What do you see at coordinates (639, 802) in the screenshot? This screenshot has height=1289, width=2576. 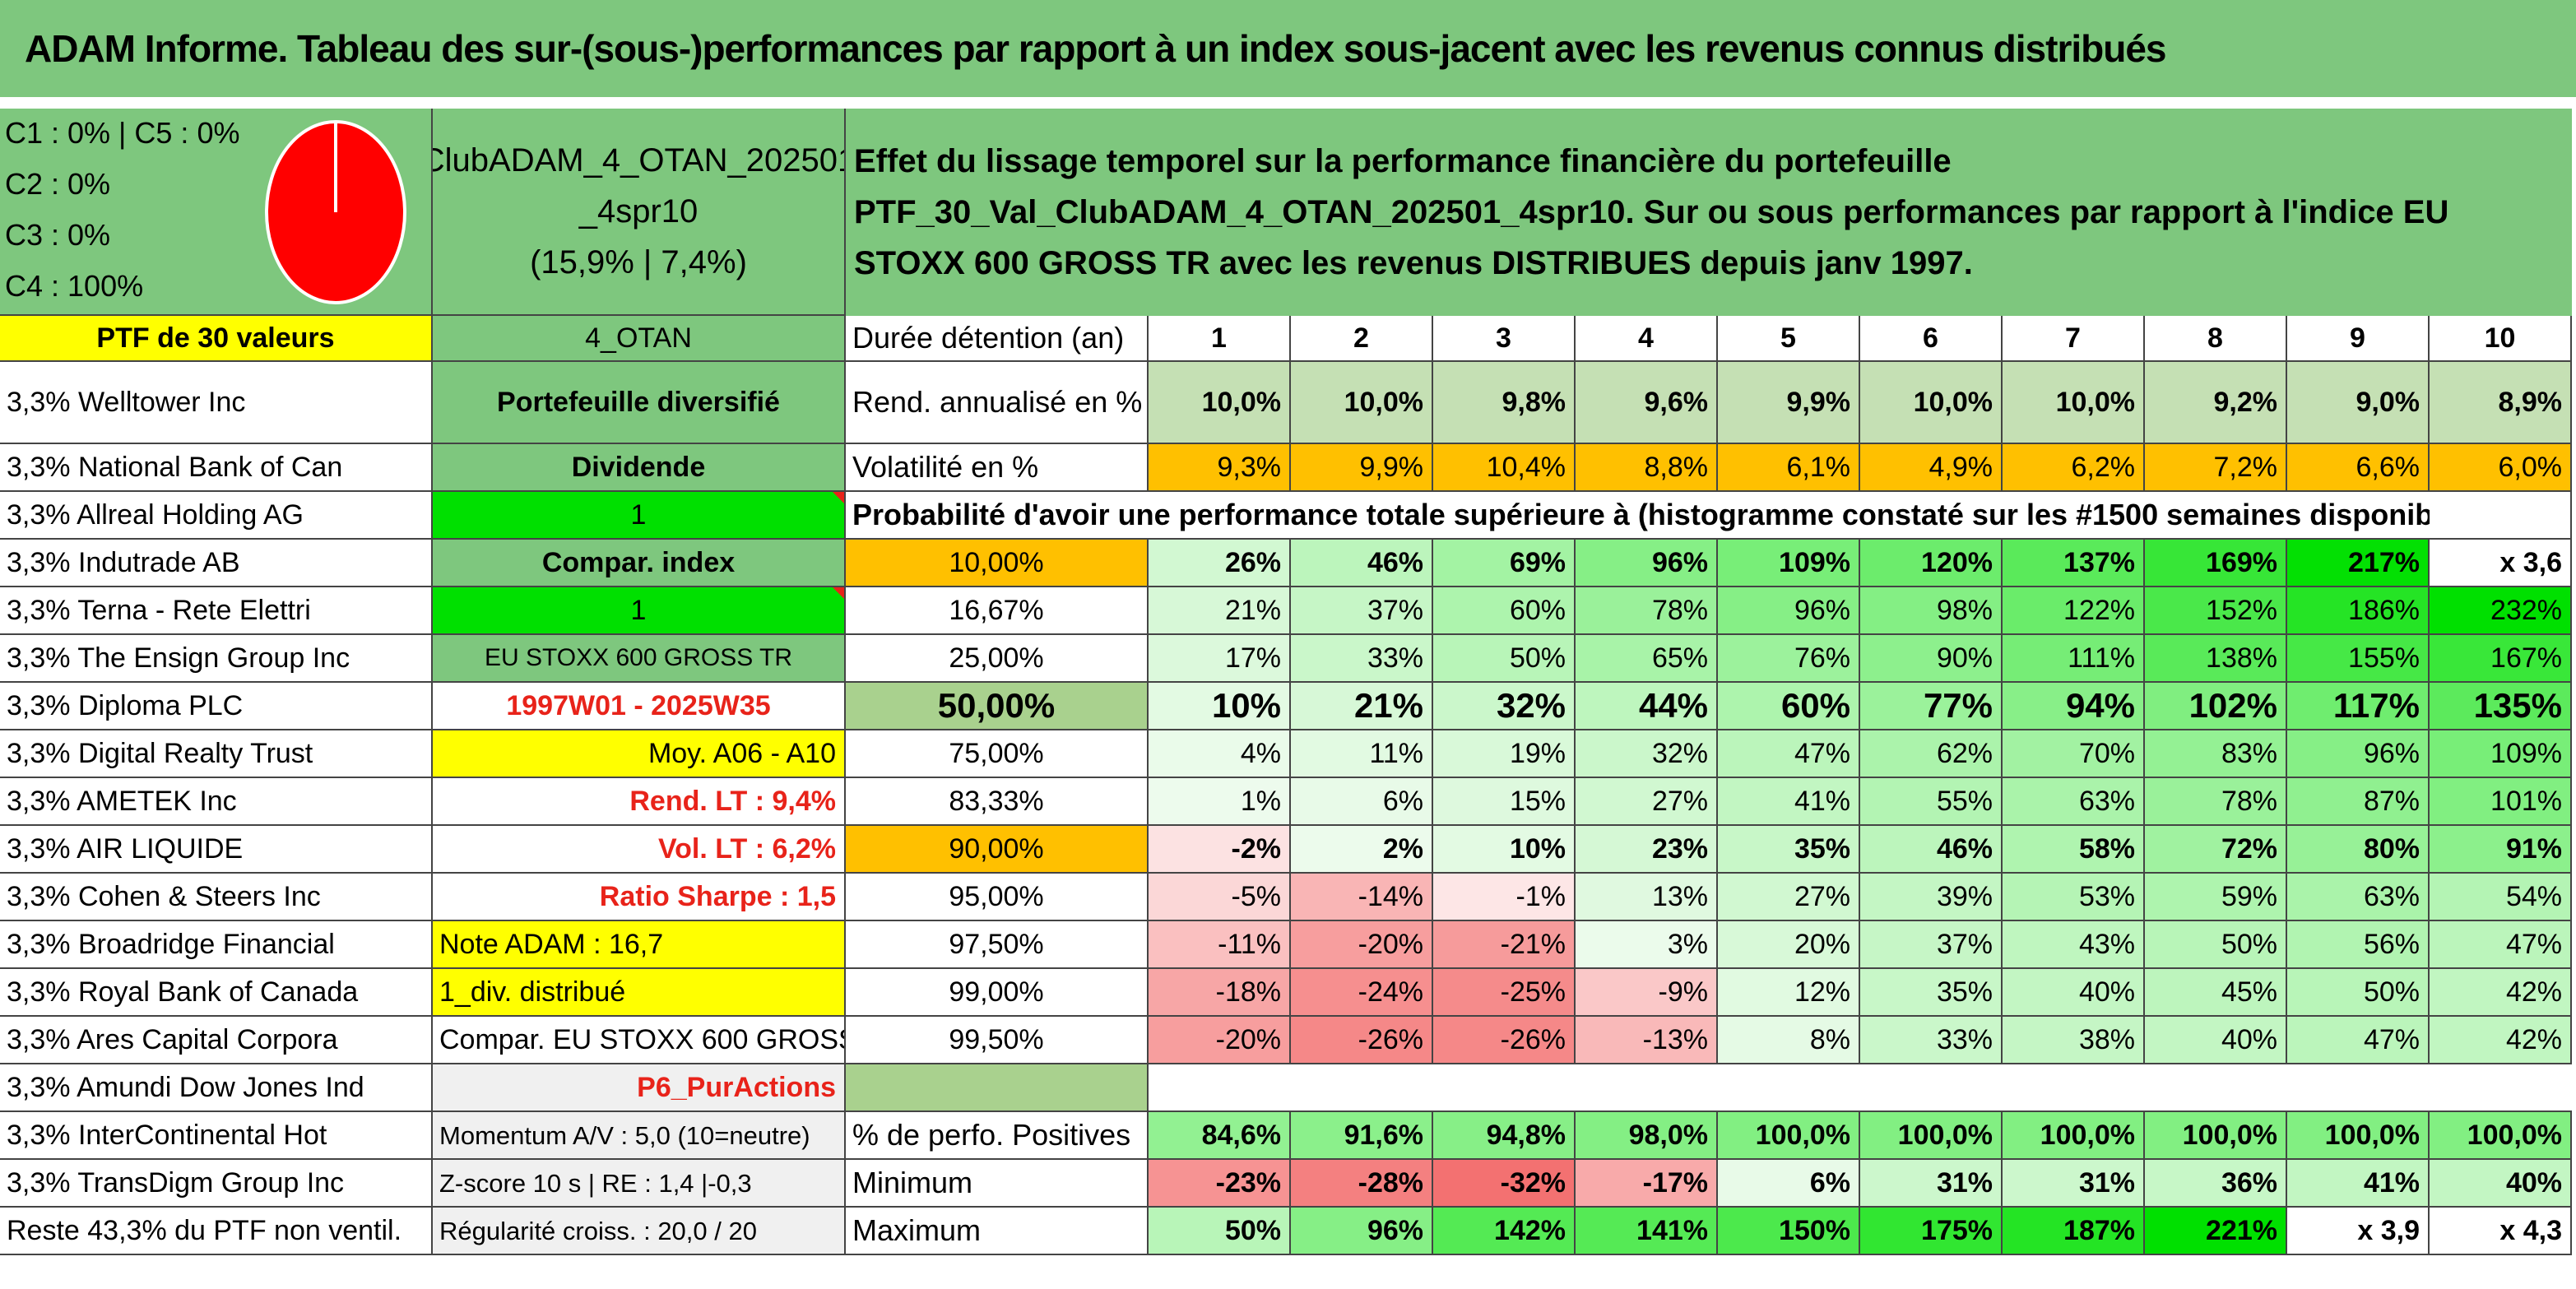 I see `info-rend-lt: Rend. LT : 9,4%` at bounding box center [639, 802].